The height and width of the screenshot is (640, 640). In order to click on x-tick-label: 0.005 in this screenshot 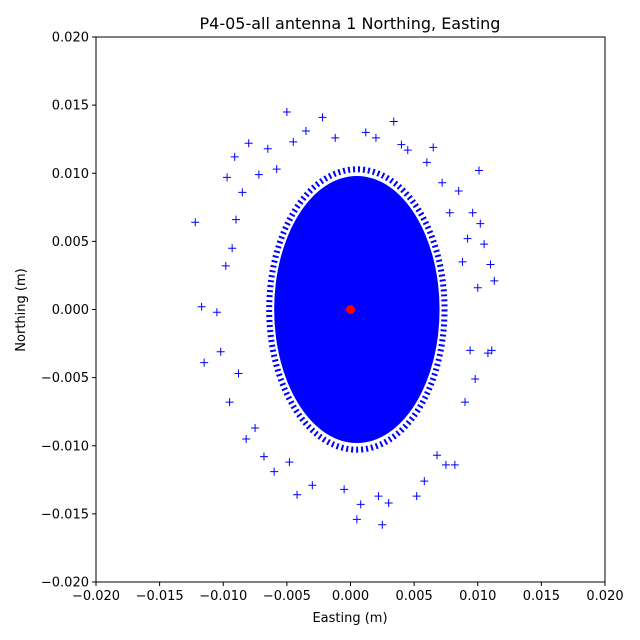, I will do `click(414, 596)`.